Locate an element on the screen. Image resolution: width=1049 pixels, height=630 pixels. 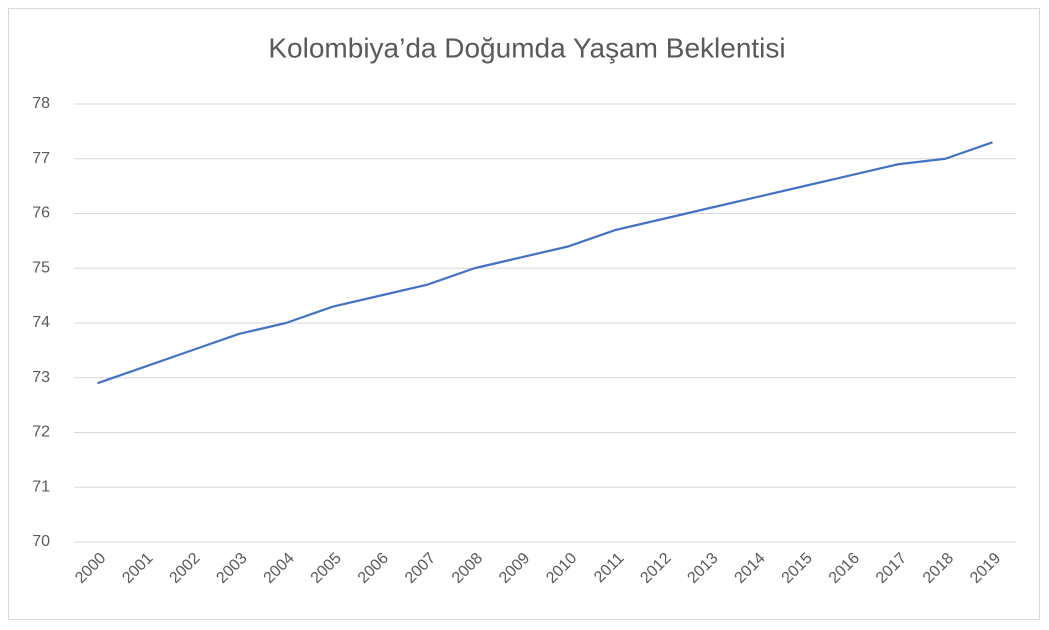
y-tick-label: 75 is located at coordinates (41, 267).